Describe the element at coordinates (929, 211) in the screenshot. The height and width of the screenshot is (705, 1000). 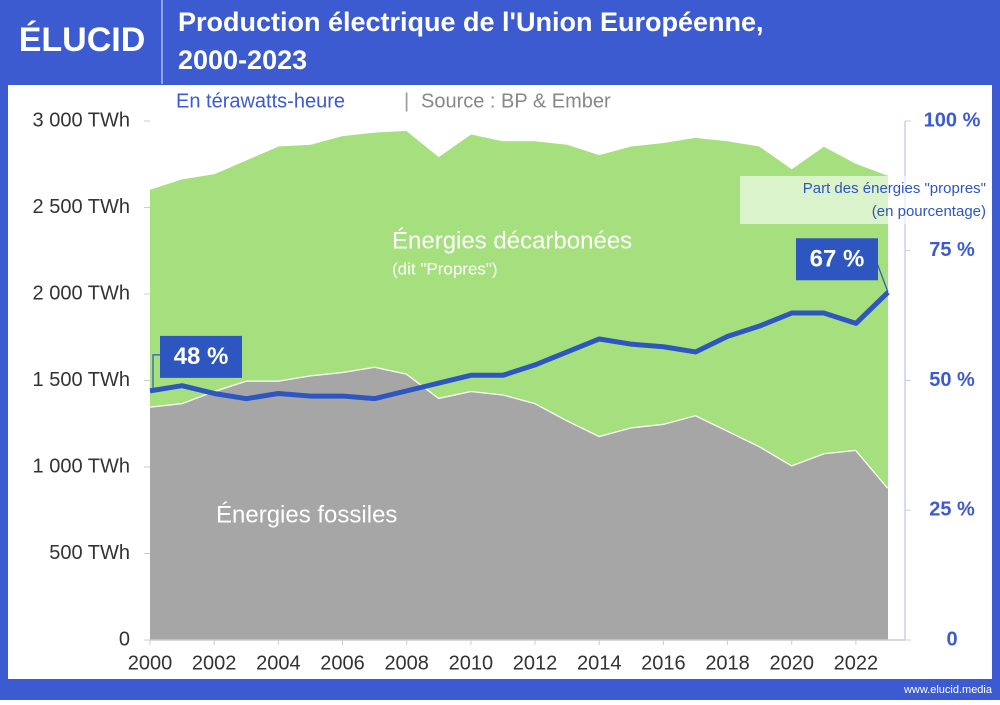
I see `line-note: (en pourcentage)` at that location.